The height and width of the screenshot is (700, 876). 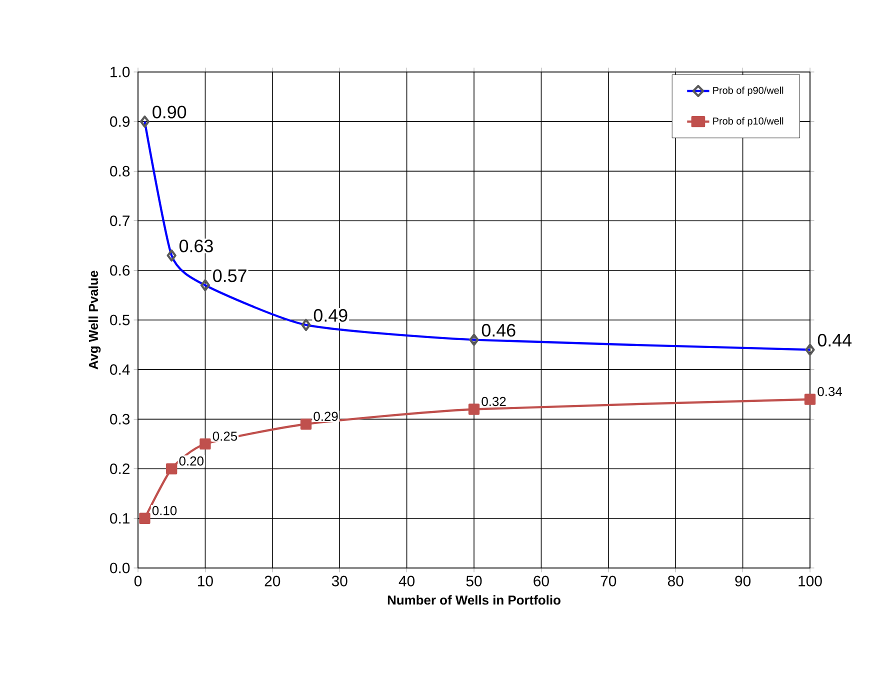 What do you see at coordinates (120, 468) in the screenshot?
I see `y-tick-label: 0.2` at bounding box center [120, 468].